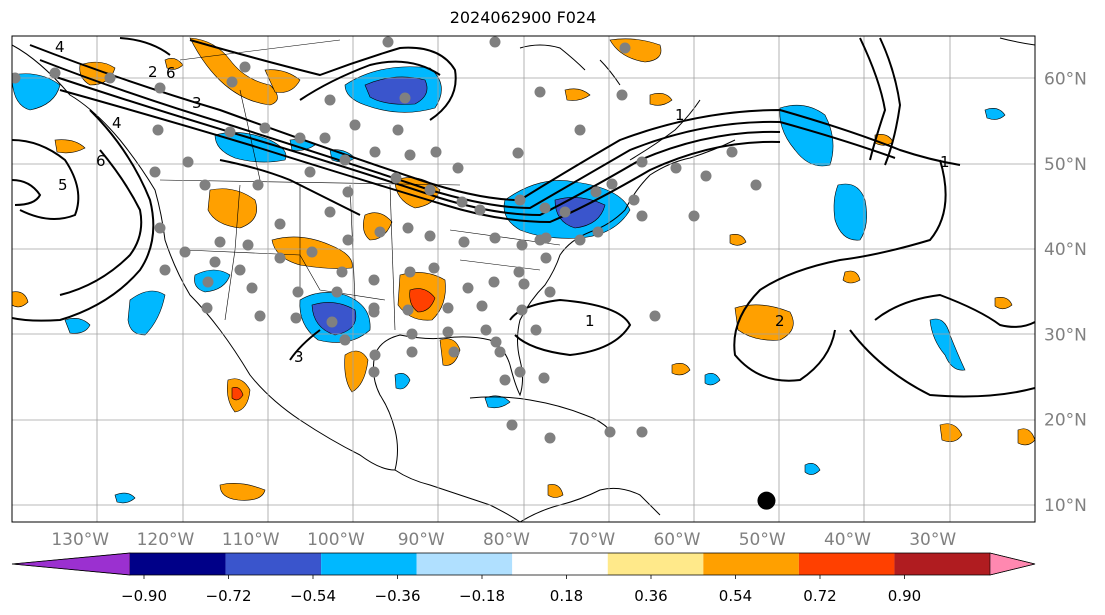 Image resolution: width=1105 pixels, height=615 pixels. Describe the element at coordinates (1065, 80) in the screenshot. I see `latitude-label: 60°N` at that location.